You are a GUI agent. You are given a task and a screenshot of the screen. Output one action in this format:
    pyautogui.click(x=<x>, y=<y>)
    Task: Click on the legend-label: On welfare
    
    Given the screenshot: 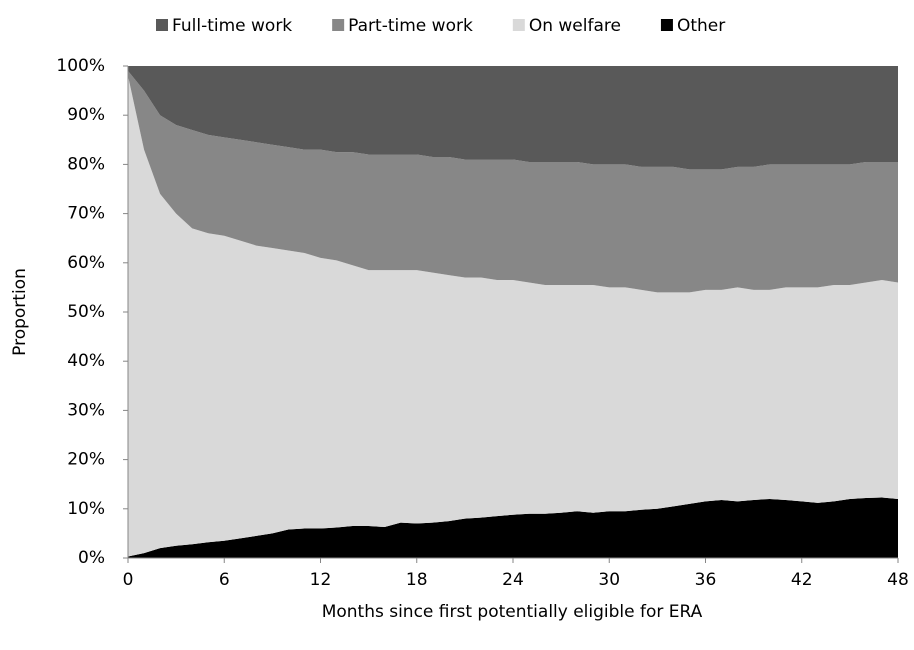 What is the action you would take?
    pyautogui.click(x=575, y=26)
    